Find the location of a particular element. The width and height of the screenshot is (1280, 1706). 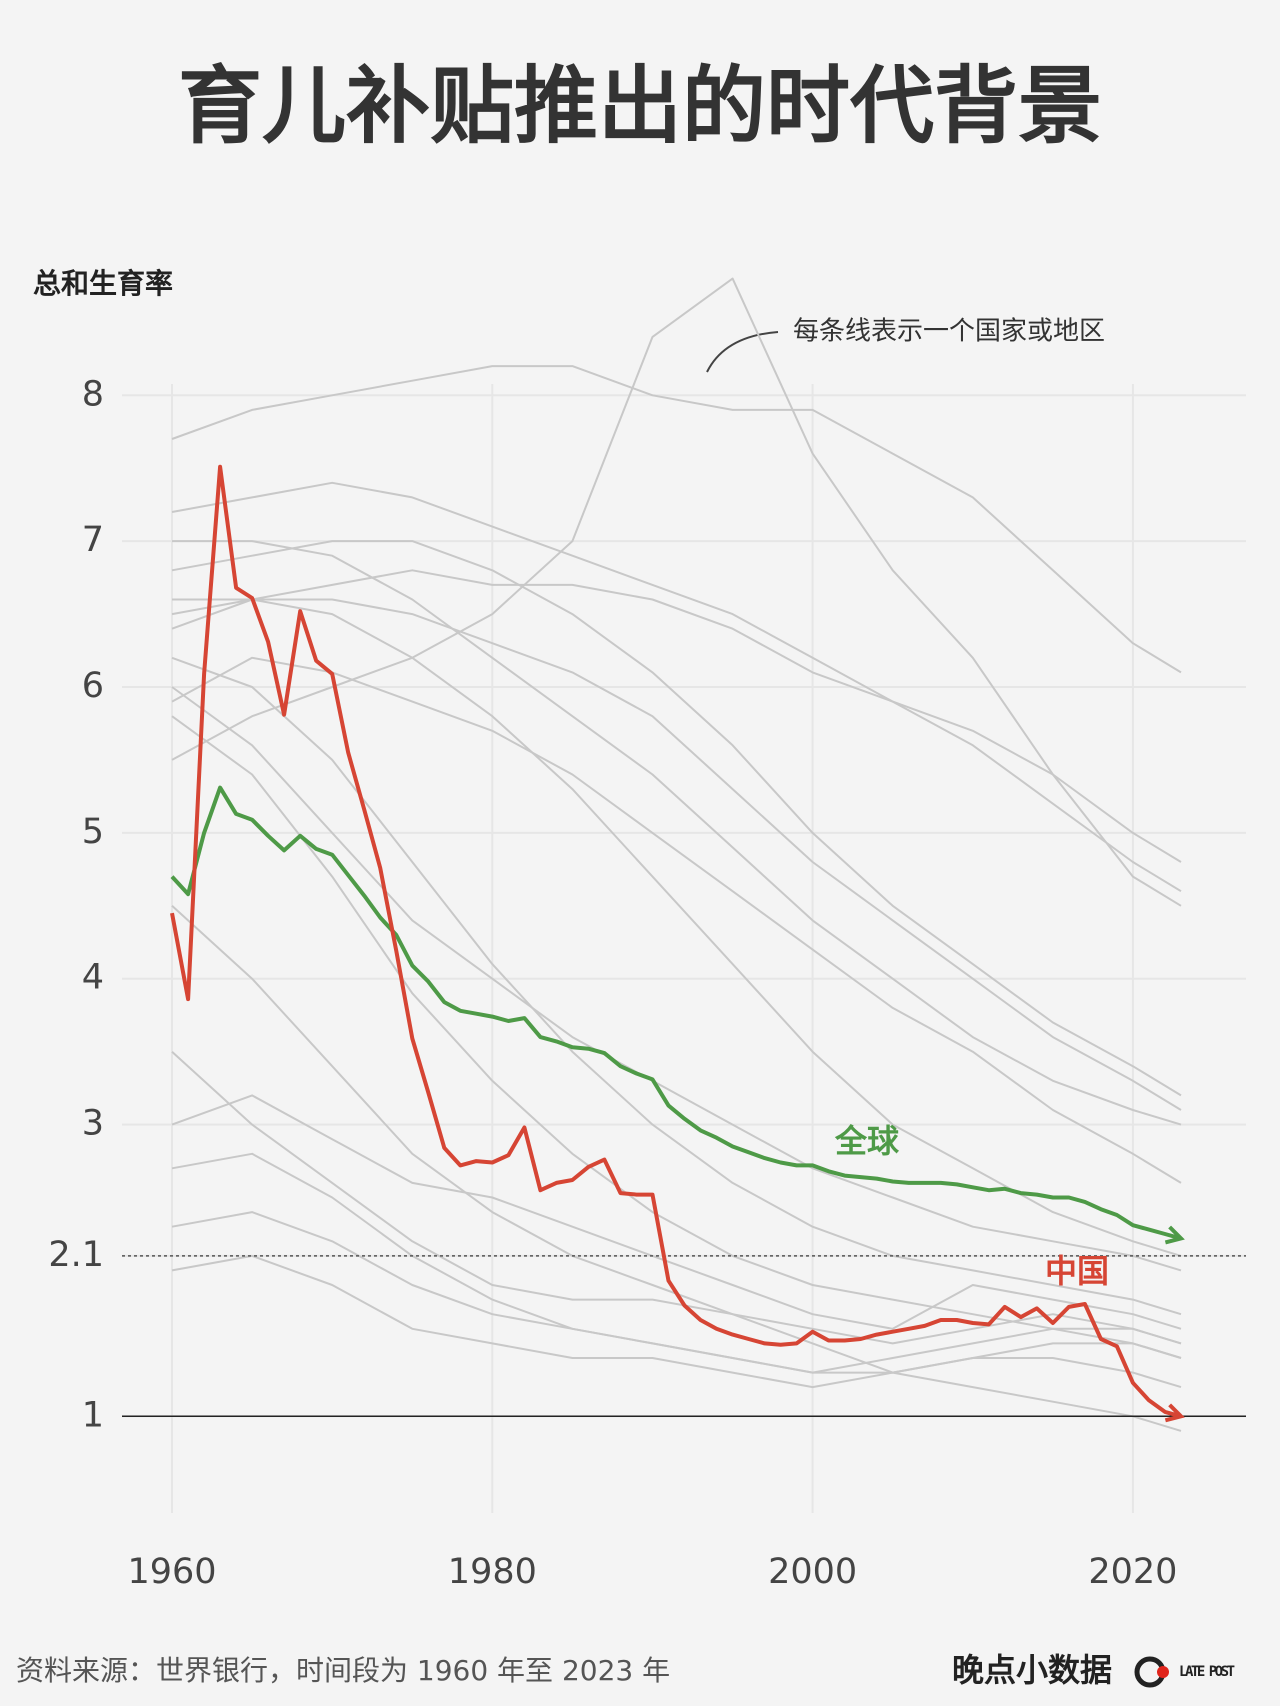

chart-title: 育儿补贴推出的时代背景 is located at coordinates (640, 106).